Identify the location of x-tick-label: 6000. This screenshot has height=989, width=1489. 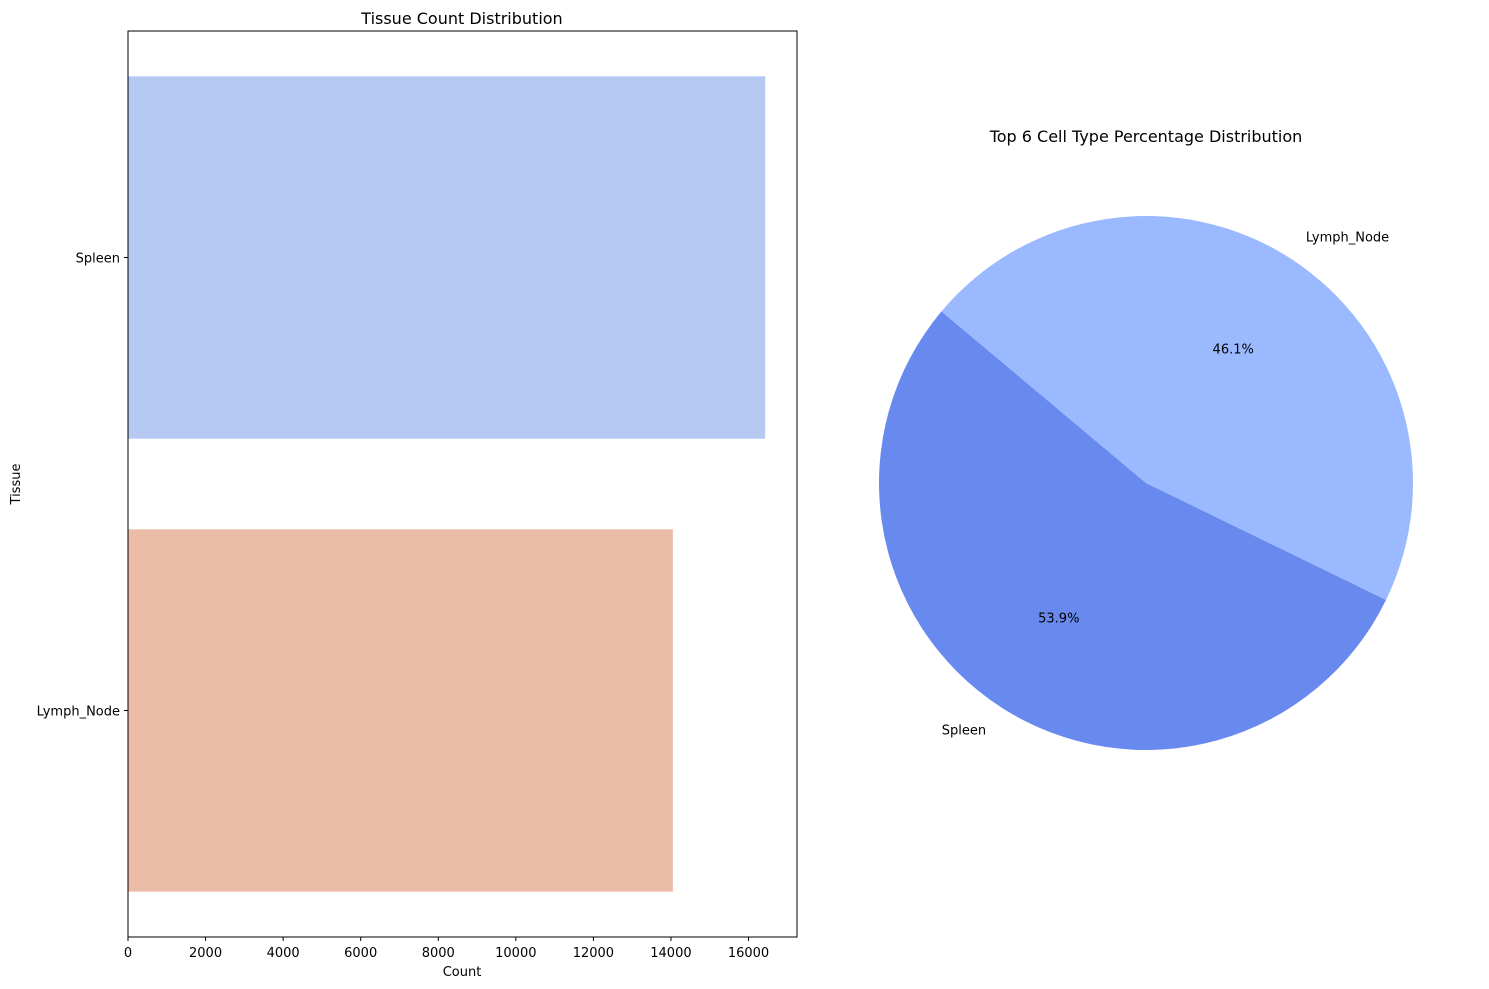
(360, 953).